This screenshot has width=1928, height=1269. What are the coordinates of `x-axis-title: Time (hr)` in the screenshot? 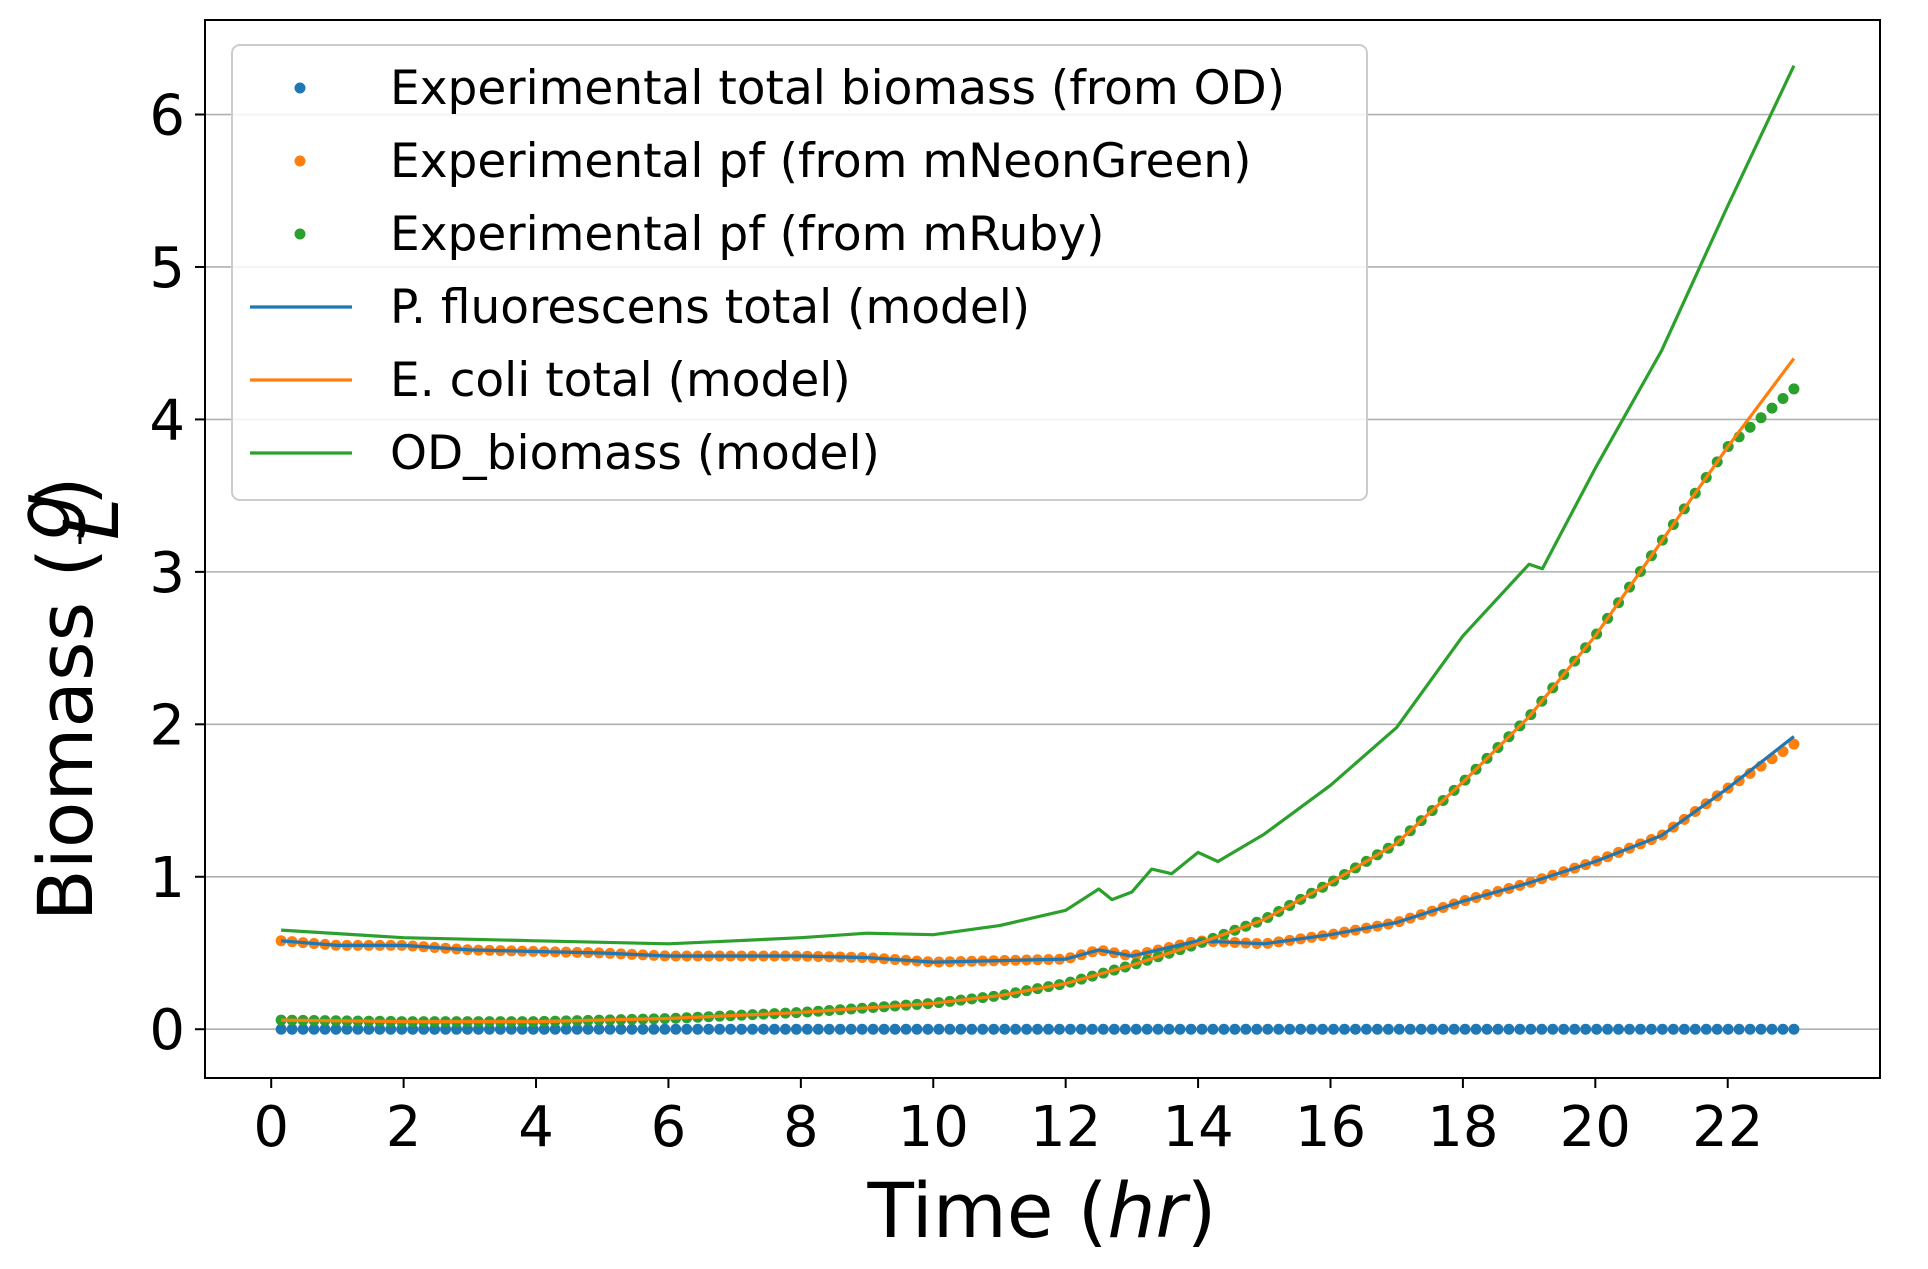 It's located at (1042, 1210).